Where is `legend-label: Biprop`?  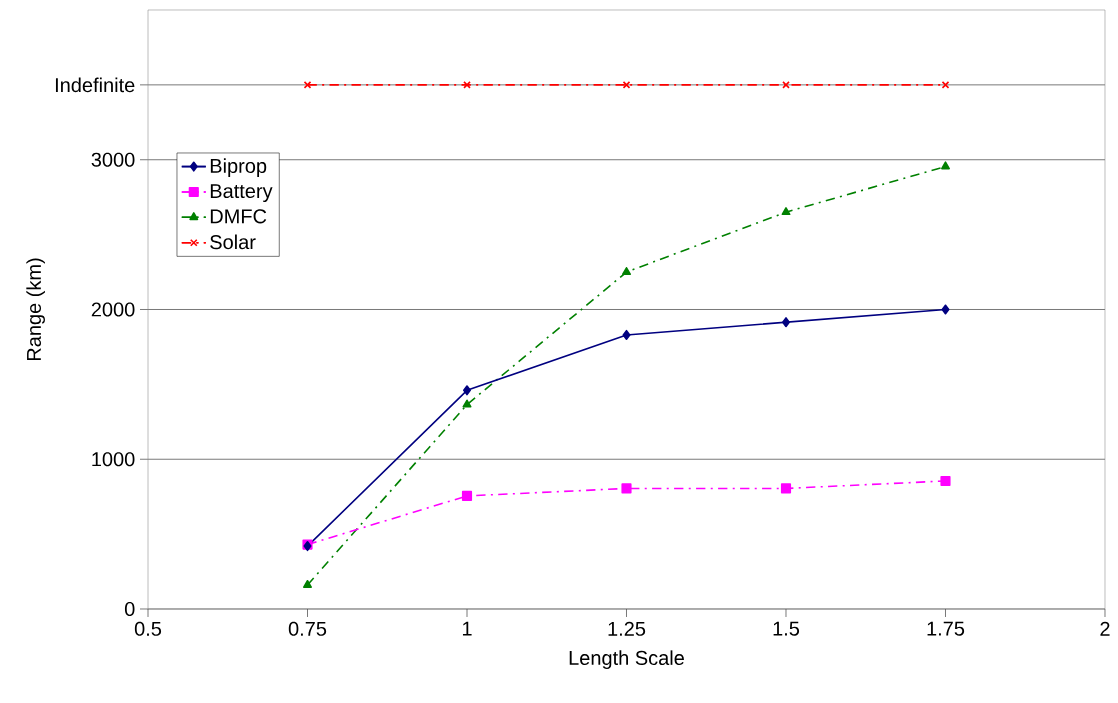
legend-label: Biprop is located at coordinates (238, 167).